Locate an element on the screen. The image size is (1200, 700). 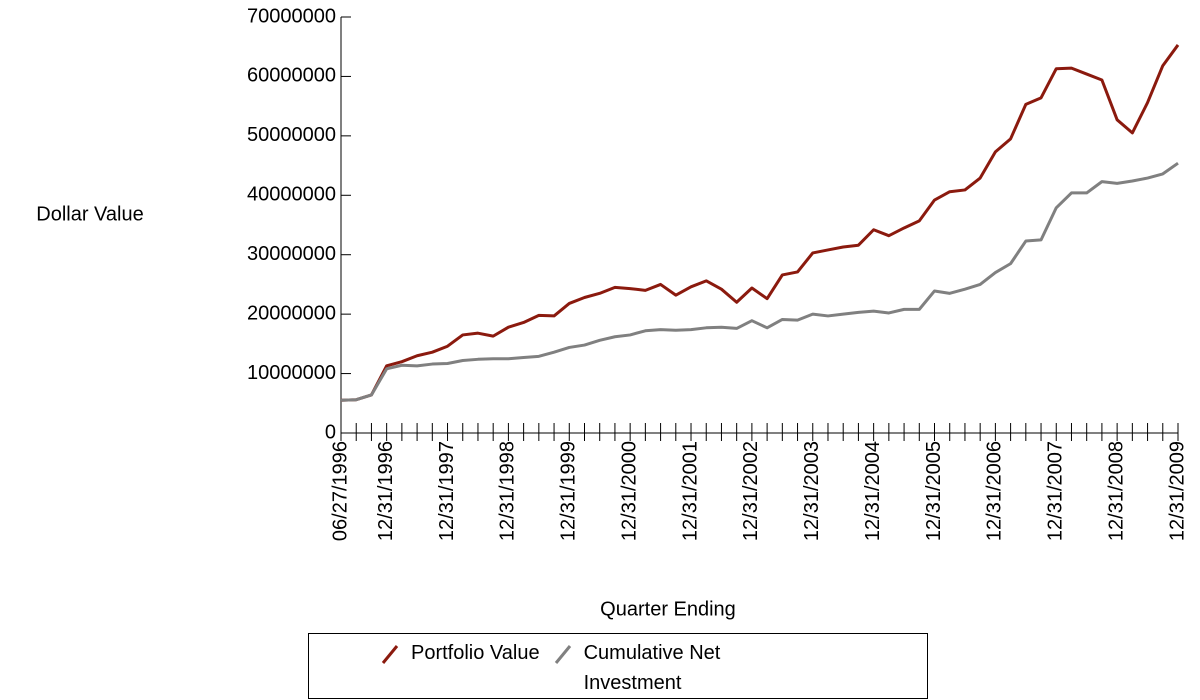
x-tick-label: 12/31/2007 is located at coordinates (1056, 491).